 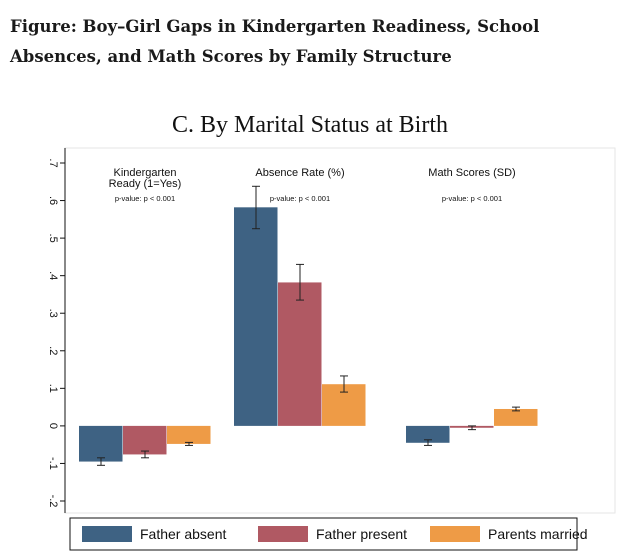 I want to click on y-tick-label: -.2, so click(x=53, y=501).